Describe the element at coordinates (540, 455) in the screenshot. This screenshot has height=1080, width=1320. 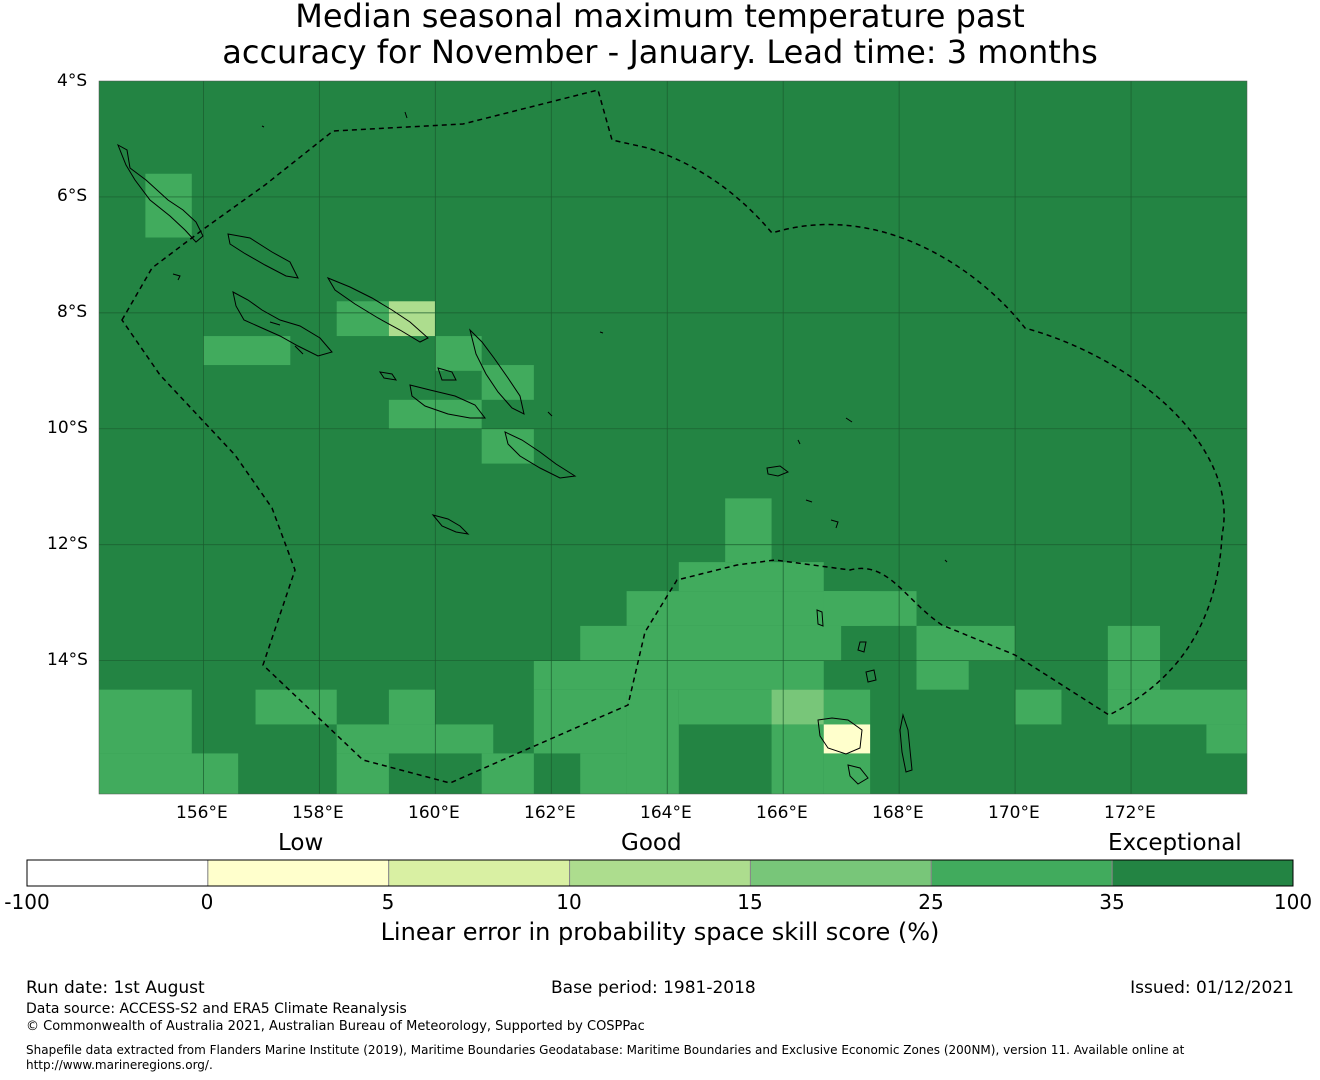
I see `coastline-makira` at that location.